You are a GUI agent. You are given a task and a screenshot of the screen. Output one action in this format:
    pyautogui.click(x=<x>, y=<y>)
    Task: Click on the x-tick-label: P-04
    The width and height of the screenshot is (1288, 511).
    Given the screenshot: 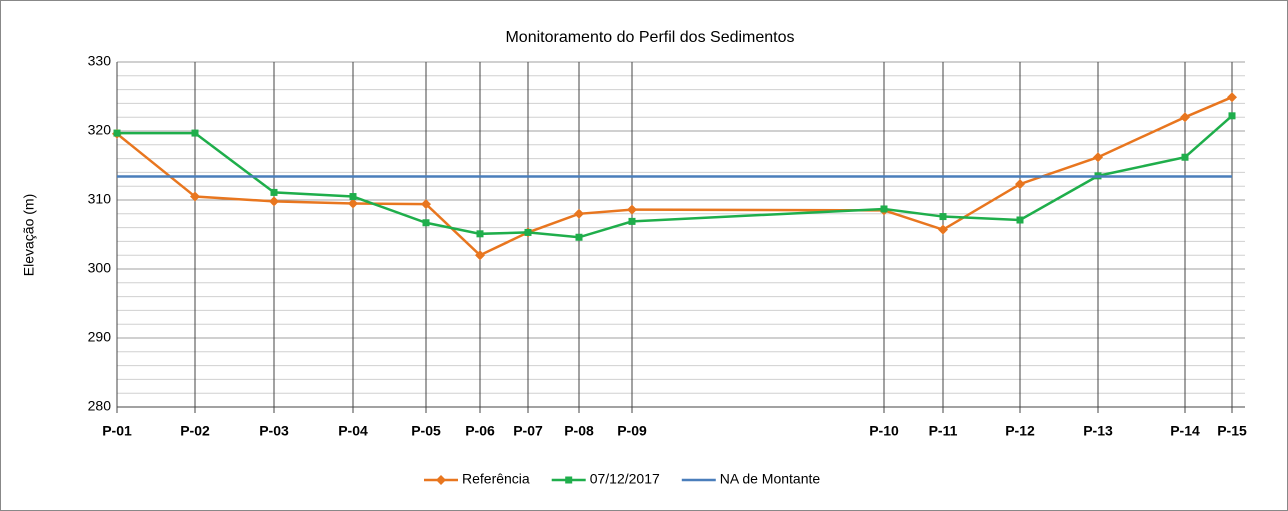 What is the action you would take?
    pyautogui.click(x=353, y=431)
    